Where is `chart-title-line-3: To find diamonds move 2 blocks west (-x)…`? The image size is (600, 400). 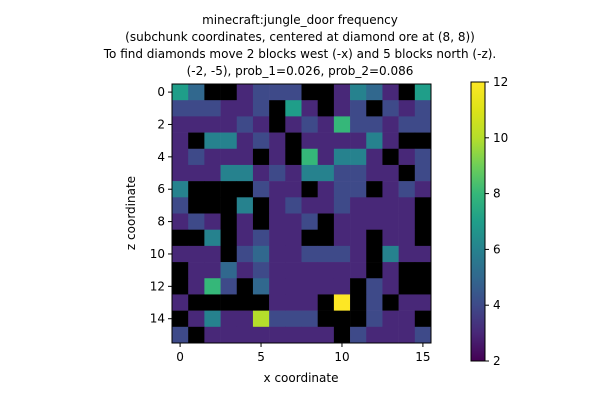
chart-title-line-3: To find diamonds move 2 blocks west (-x)… is located at coordinates (300, 54).